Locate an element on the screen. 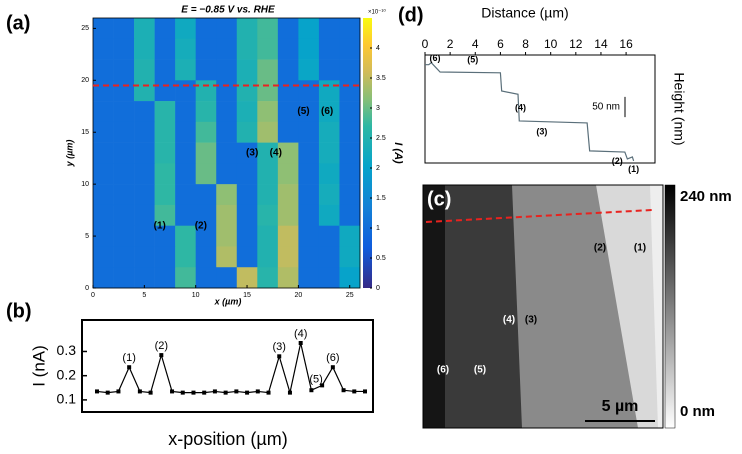  colorbar-tick-label: 4 is located at coordinates (378, 48).